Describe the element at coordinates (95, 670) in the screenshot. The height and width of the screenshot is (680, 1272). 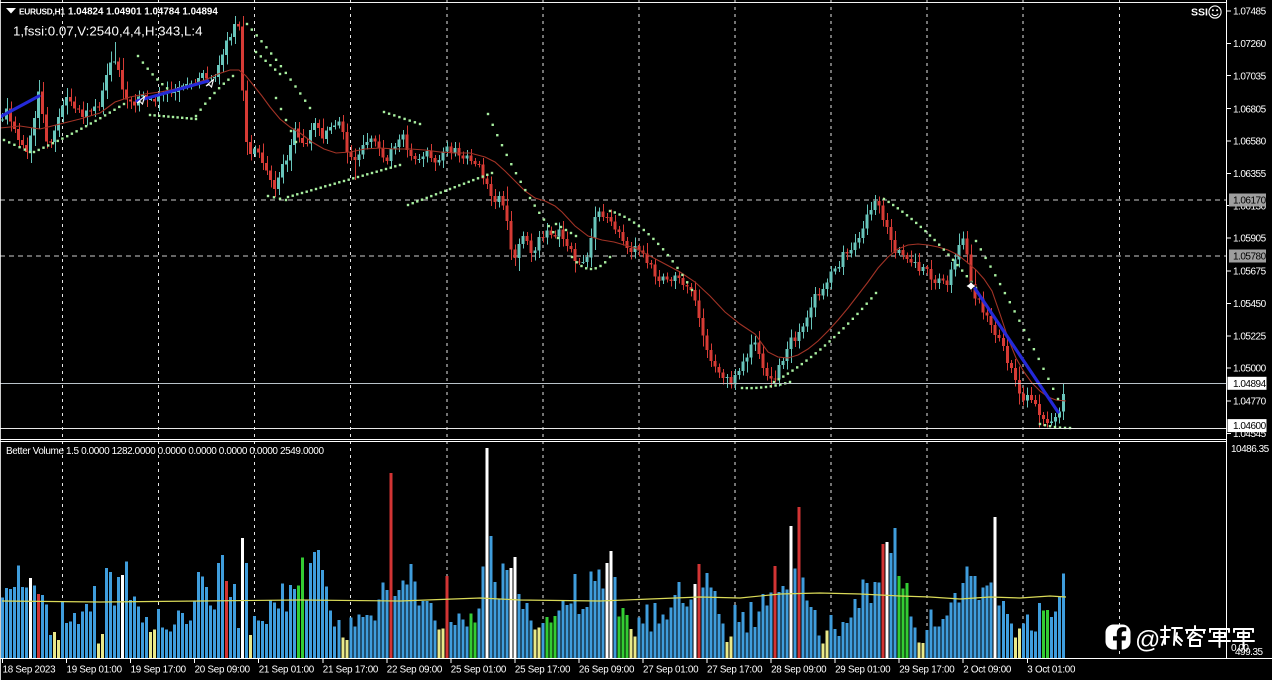
I see `svg-text: 19 Sep 01:00` at that location.